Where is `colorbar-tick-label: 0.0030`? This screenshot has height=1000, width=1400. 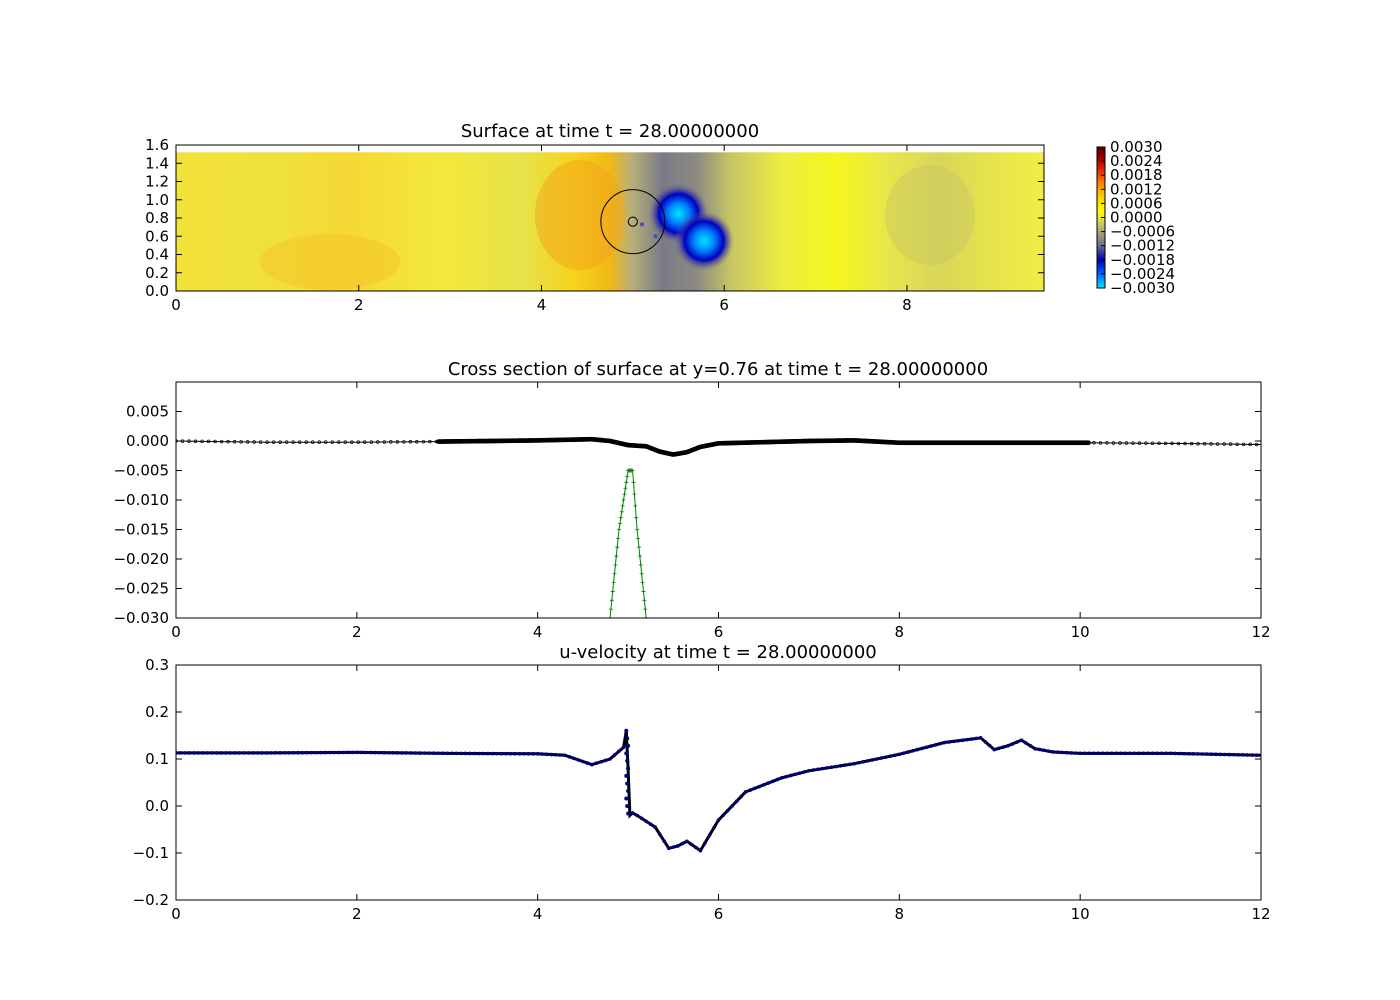 colorbar-tick-label: 0.0030 is located at coordinates (1136, 147).